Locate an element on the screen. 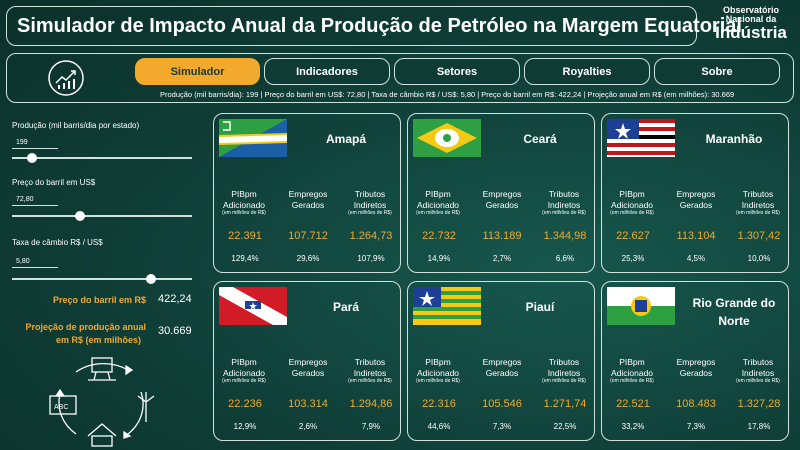 The image size is (800, 450). pib-pct: 33,2% is located at coordinates (633, 426).